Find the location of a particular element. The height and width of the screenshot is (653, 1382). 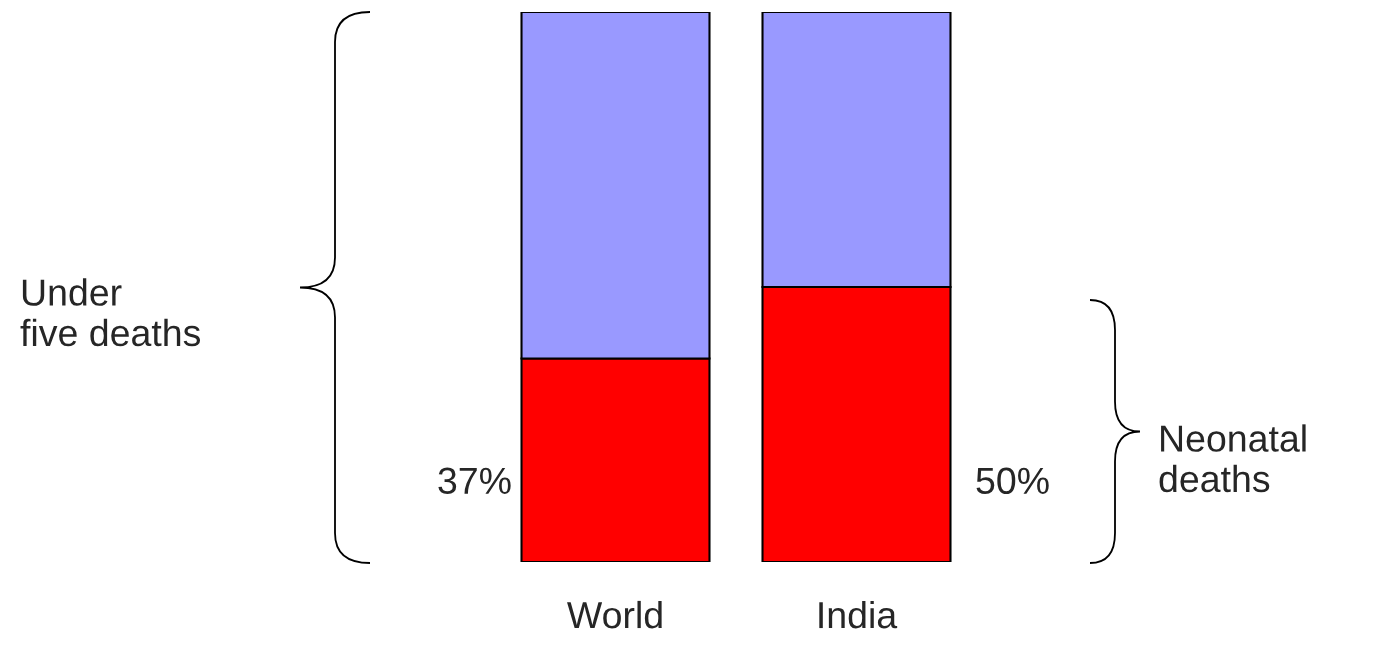

text: Neonatal deaths is located at coordinates (1232, 458).